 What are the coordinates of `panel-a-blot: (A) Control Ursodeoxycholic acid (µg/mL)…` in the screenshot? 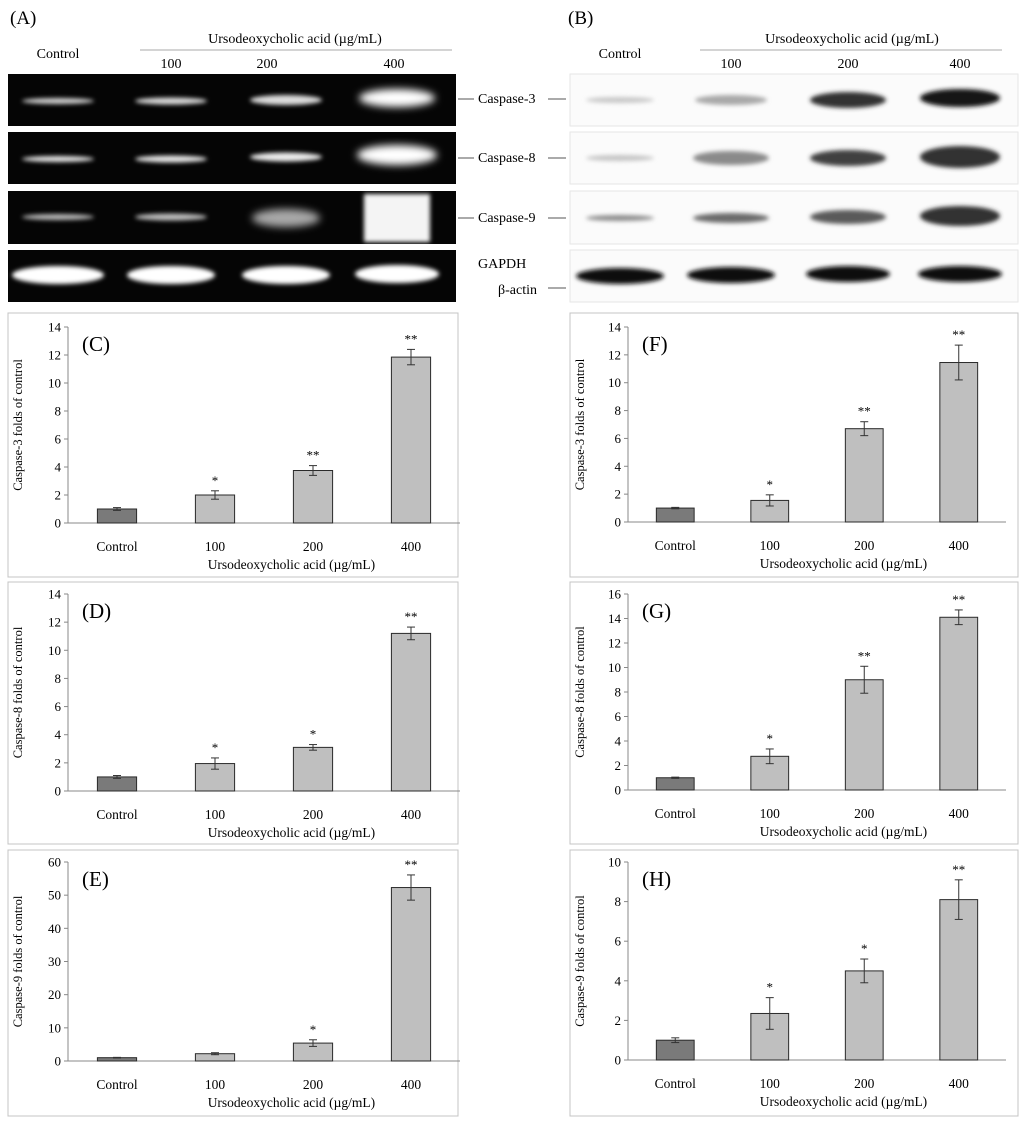 It's located at (272, 155).